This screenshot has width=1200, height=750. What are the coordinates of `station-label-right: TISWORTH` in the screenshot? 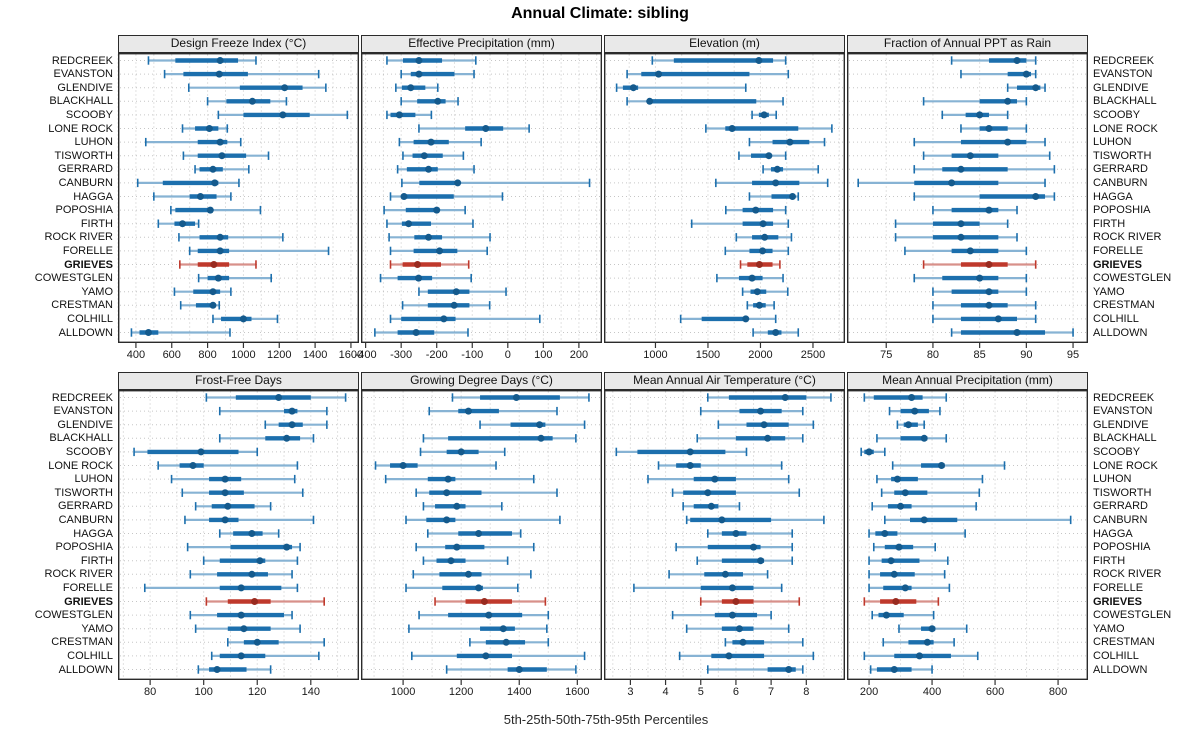 It's located at (1122, 492).